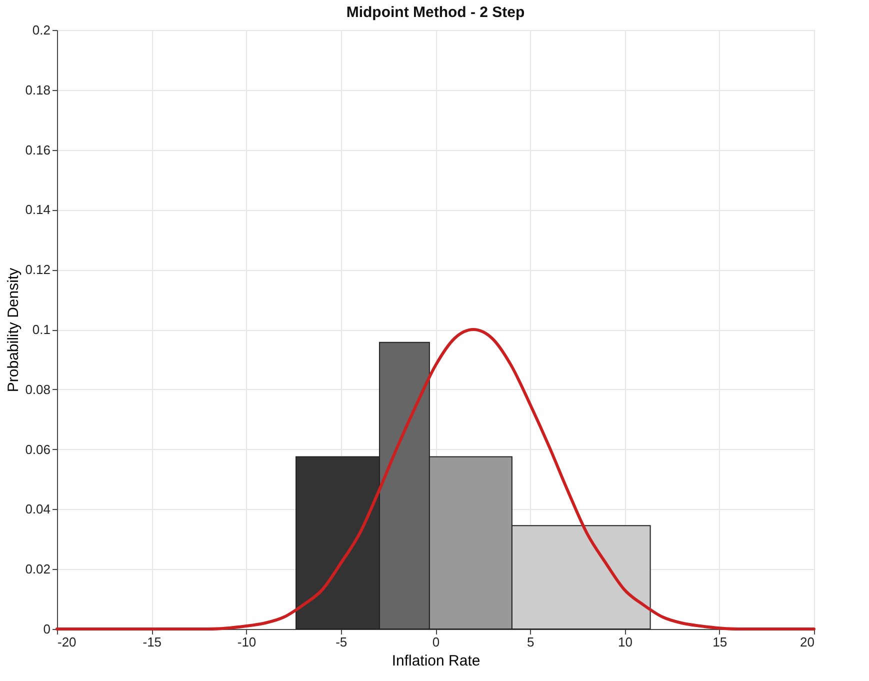 The height and width of the screenshot is (681, 869). Describe the element at coordinates (67, 642) in the screenshot. I see `x-tick-label: -20` at that location.